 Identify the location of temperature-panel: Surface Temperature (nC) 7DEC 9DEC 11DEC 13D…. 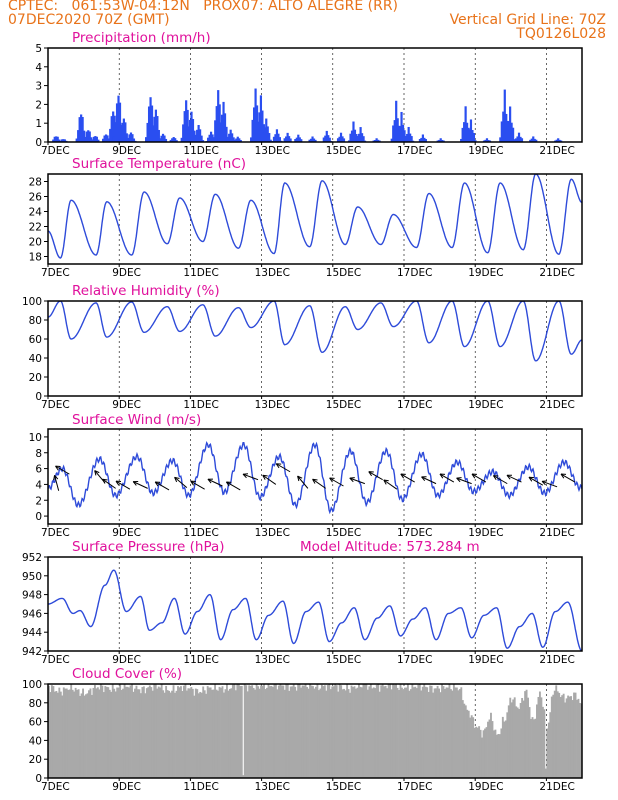
(306, 217).